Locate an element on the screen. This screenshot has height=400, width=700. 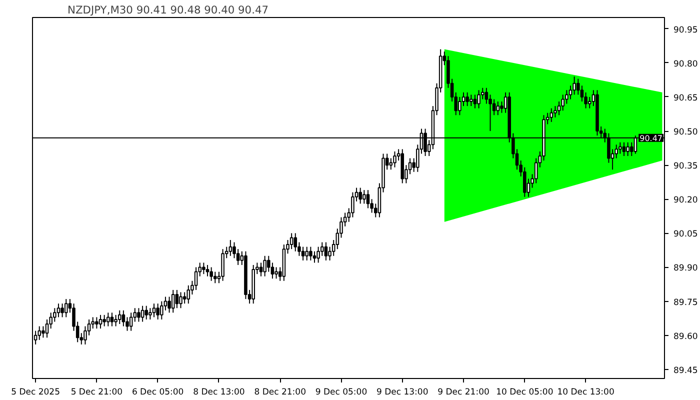
x-tick-label: 6 Dec 05:00 is located at coordinates (158, 393).